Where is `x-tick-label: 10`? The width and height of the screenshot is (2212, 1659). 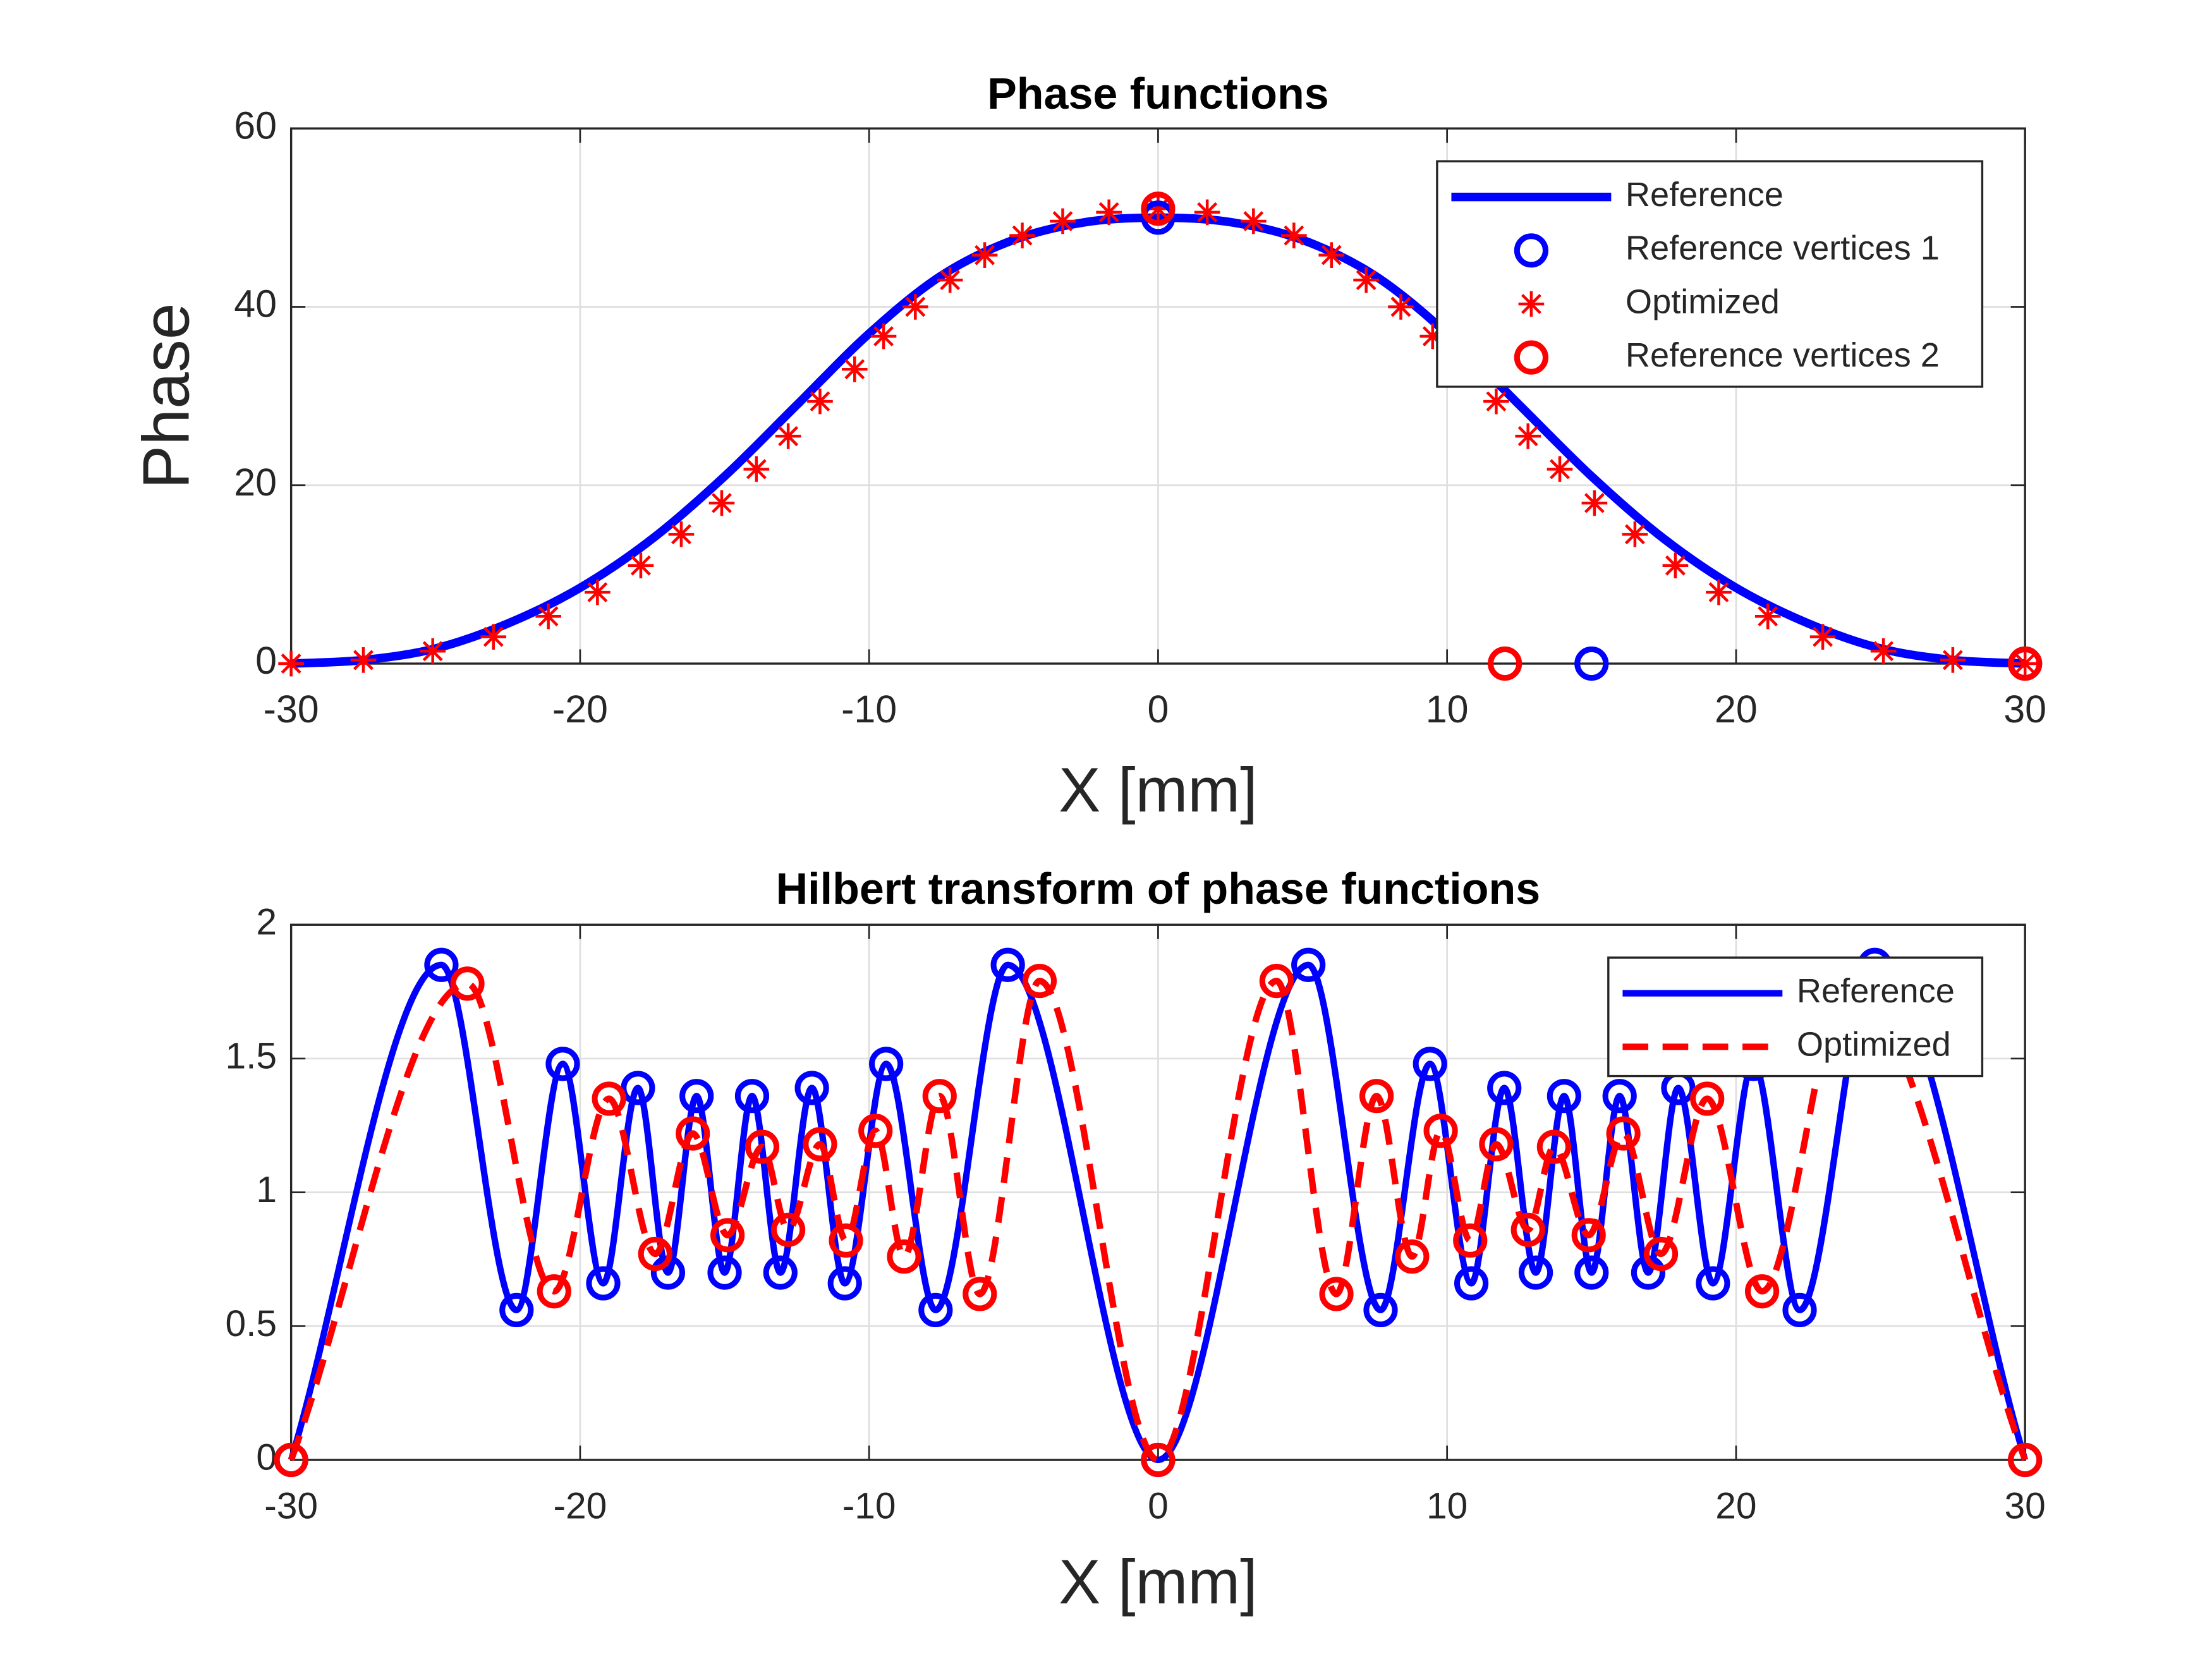
x-tick-label: 10 is located at coordinates (1447, 1505).